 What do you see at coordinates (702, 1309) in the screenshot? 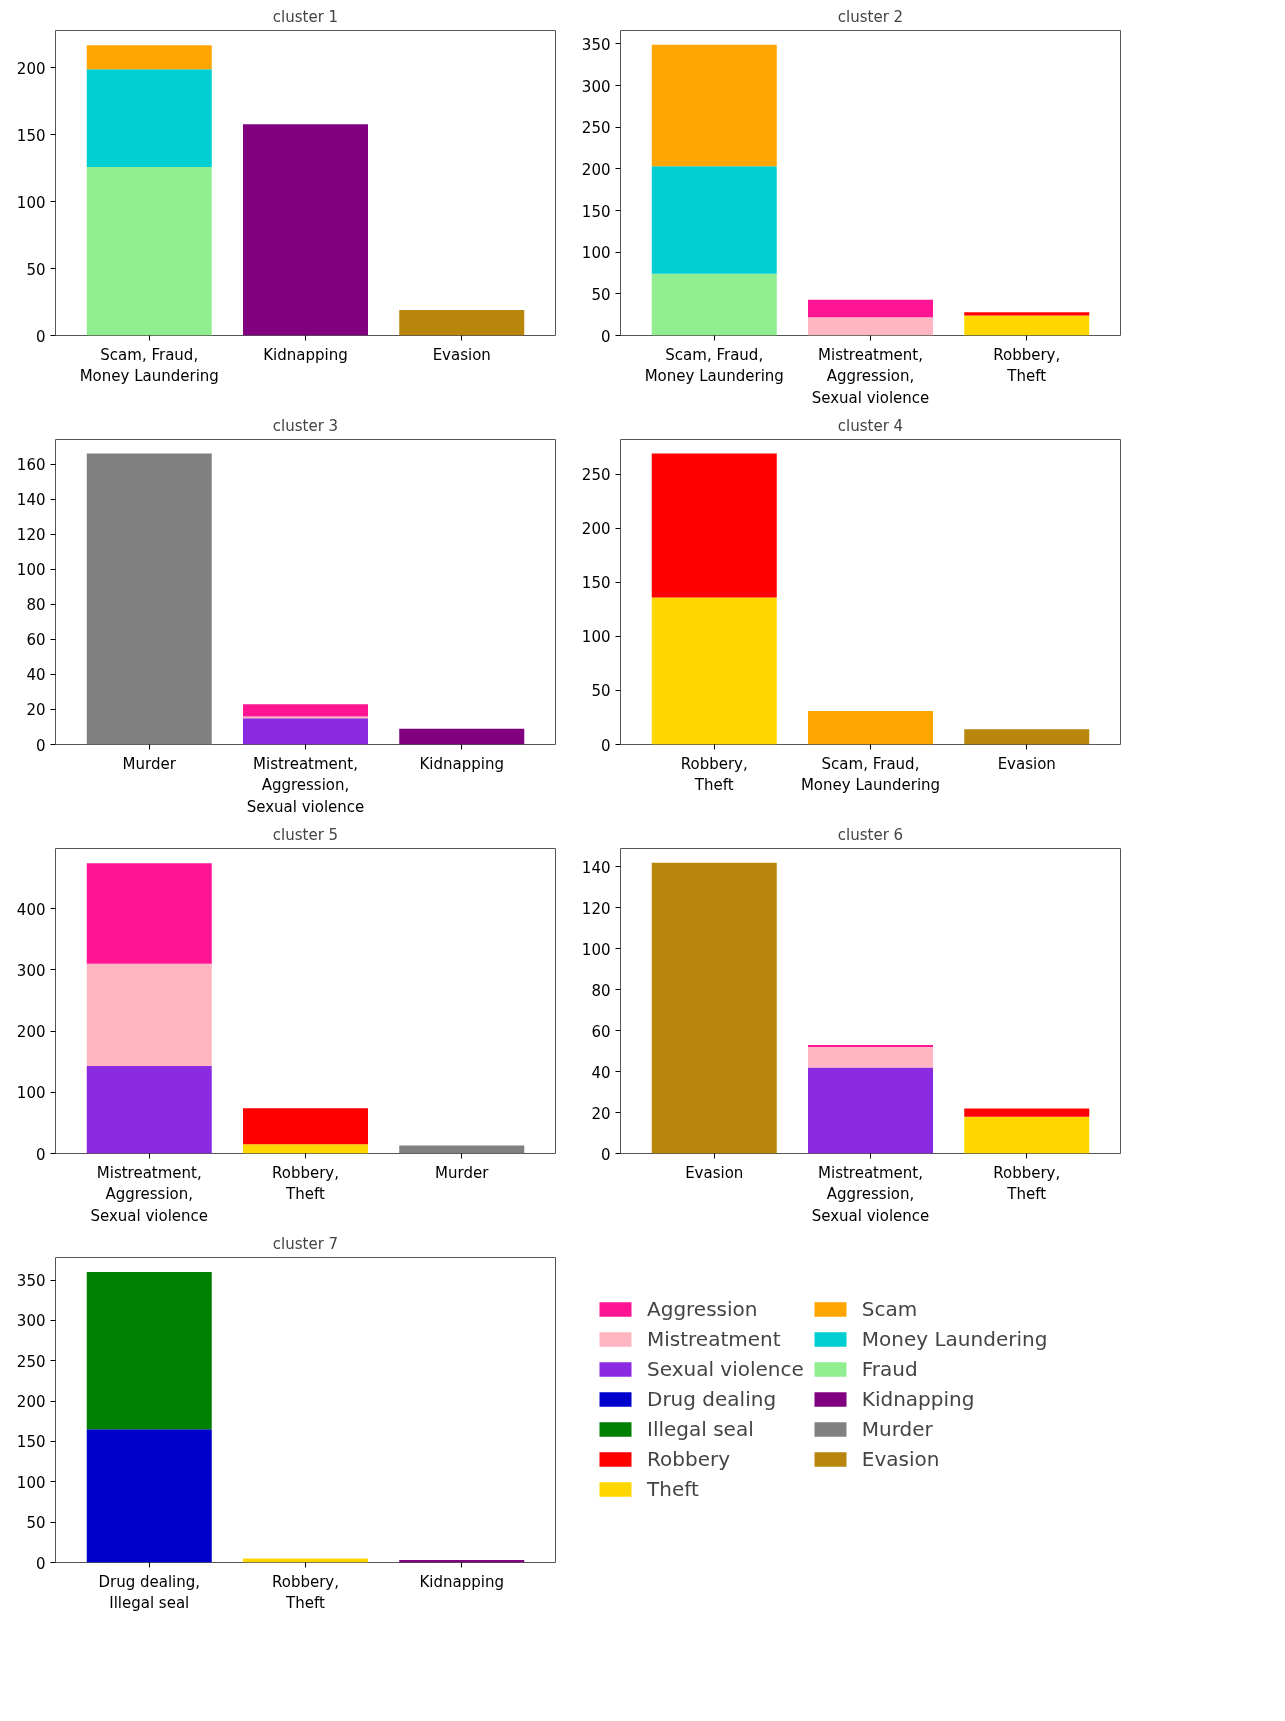
I see `legend-label: Aggression` at bounding box center [702, 1309].